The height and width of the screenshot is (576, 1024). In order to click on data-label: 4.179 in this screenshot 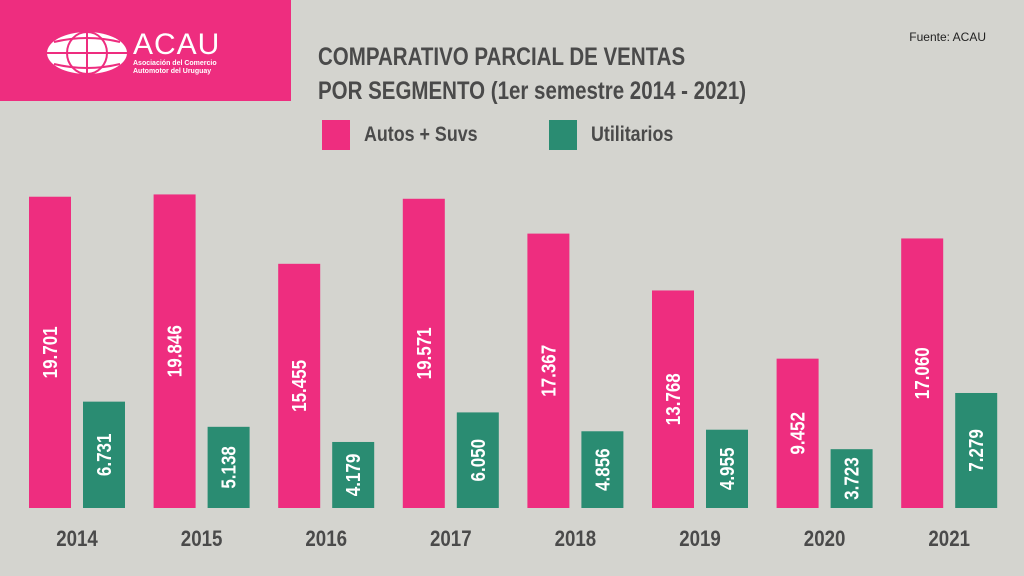, I will do `click(353, 475)`.